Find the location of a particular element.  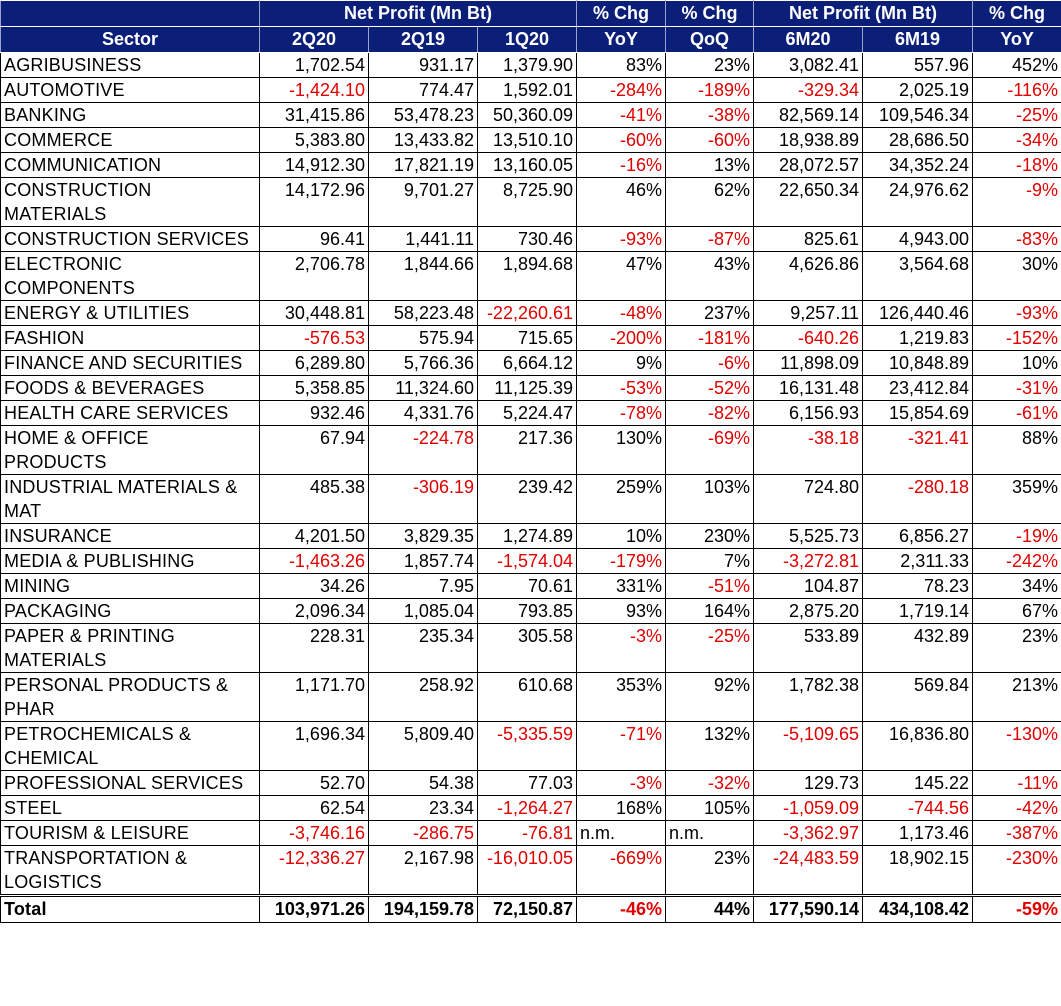

sector-cell: TOURISM & LEISURE is located at coordinates (130, 833).